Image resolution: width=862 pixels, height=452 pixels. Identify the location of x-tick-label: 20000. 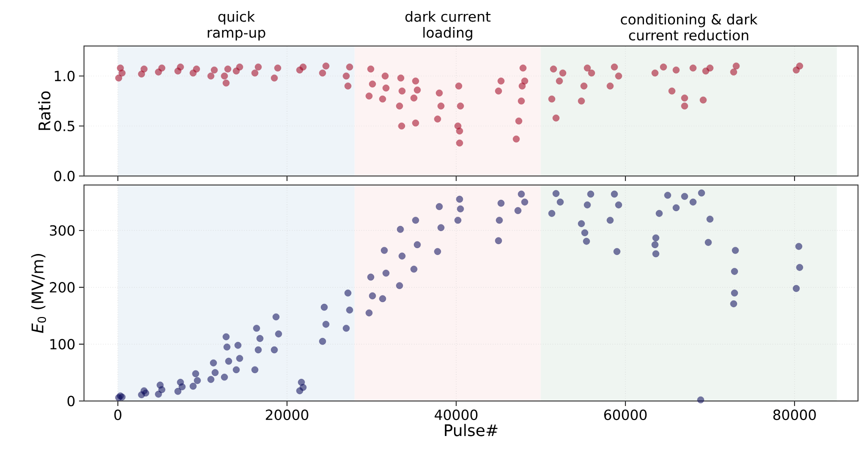
(287, 415).